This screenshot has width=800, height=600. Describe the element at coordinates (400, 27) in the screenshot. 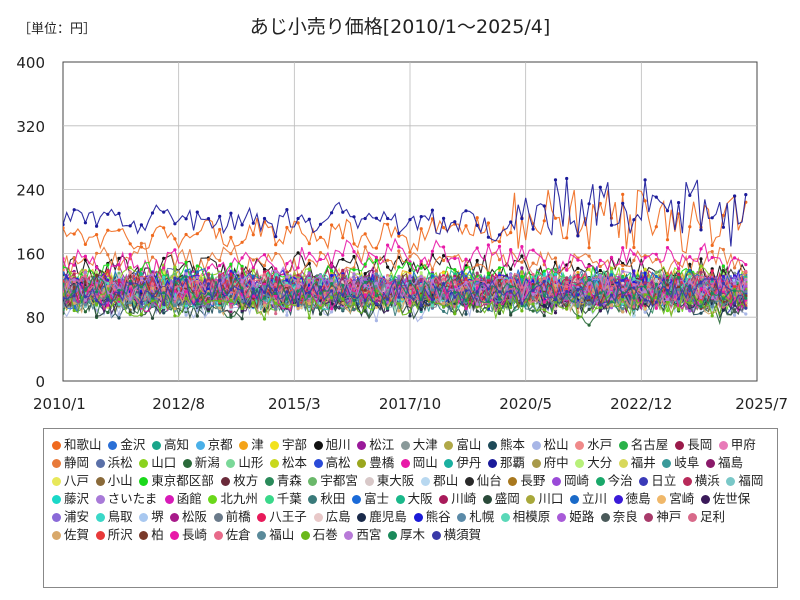

I see `chart-title: あじ小売り価格[2010/1～2025/4]` at that location.